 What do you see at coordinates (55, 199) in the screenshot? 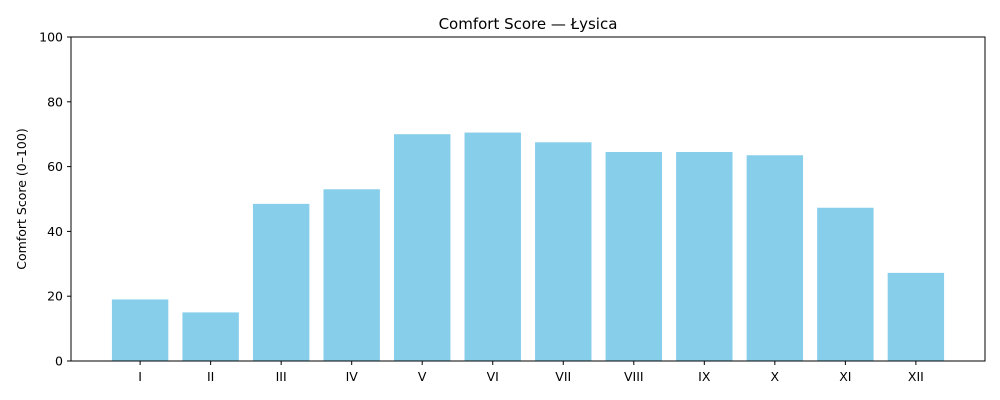
I see `y-axis-ticks: 0 20 40 60 80 100` at bounding box center [55, 199].